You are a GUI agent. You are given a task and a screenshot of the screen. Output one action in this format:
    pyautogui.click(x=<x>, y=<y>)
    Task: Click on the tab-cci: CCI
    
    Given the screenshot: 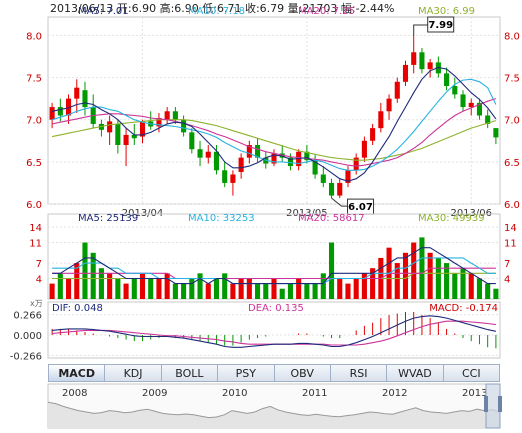 What is the action you would take?
    pyautogui.click(x=471, y=373)
    